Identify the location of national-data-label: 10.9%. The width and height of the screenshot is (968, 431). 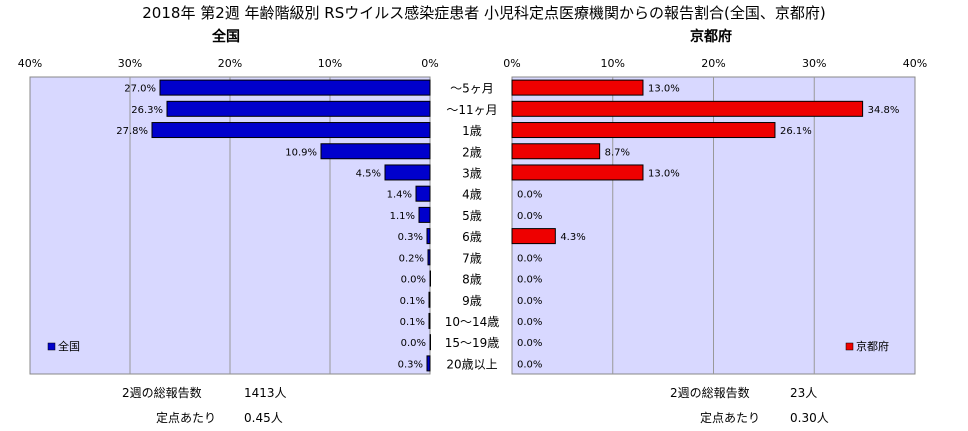
(301, 152).